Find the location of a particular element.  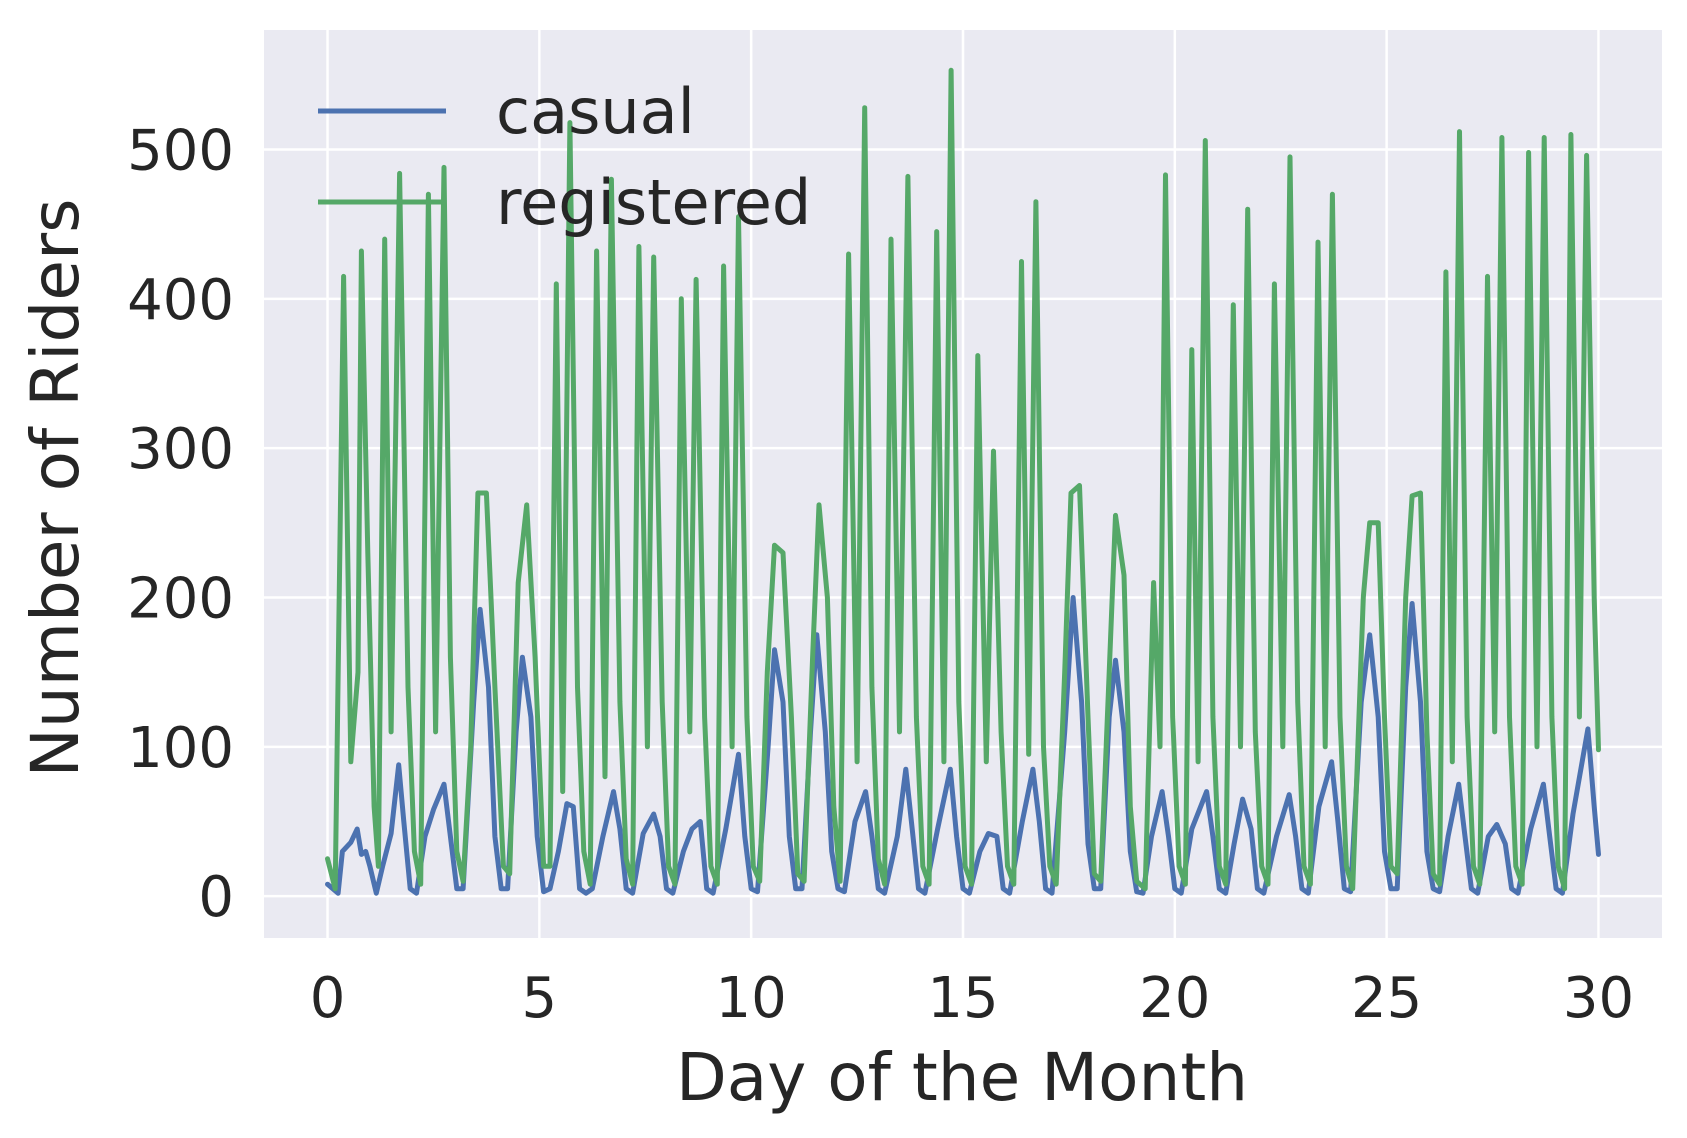

x-tick-label: 0 is located at coordinates (328, 998).